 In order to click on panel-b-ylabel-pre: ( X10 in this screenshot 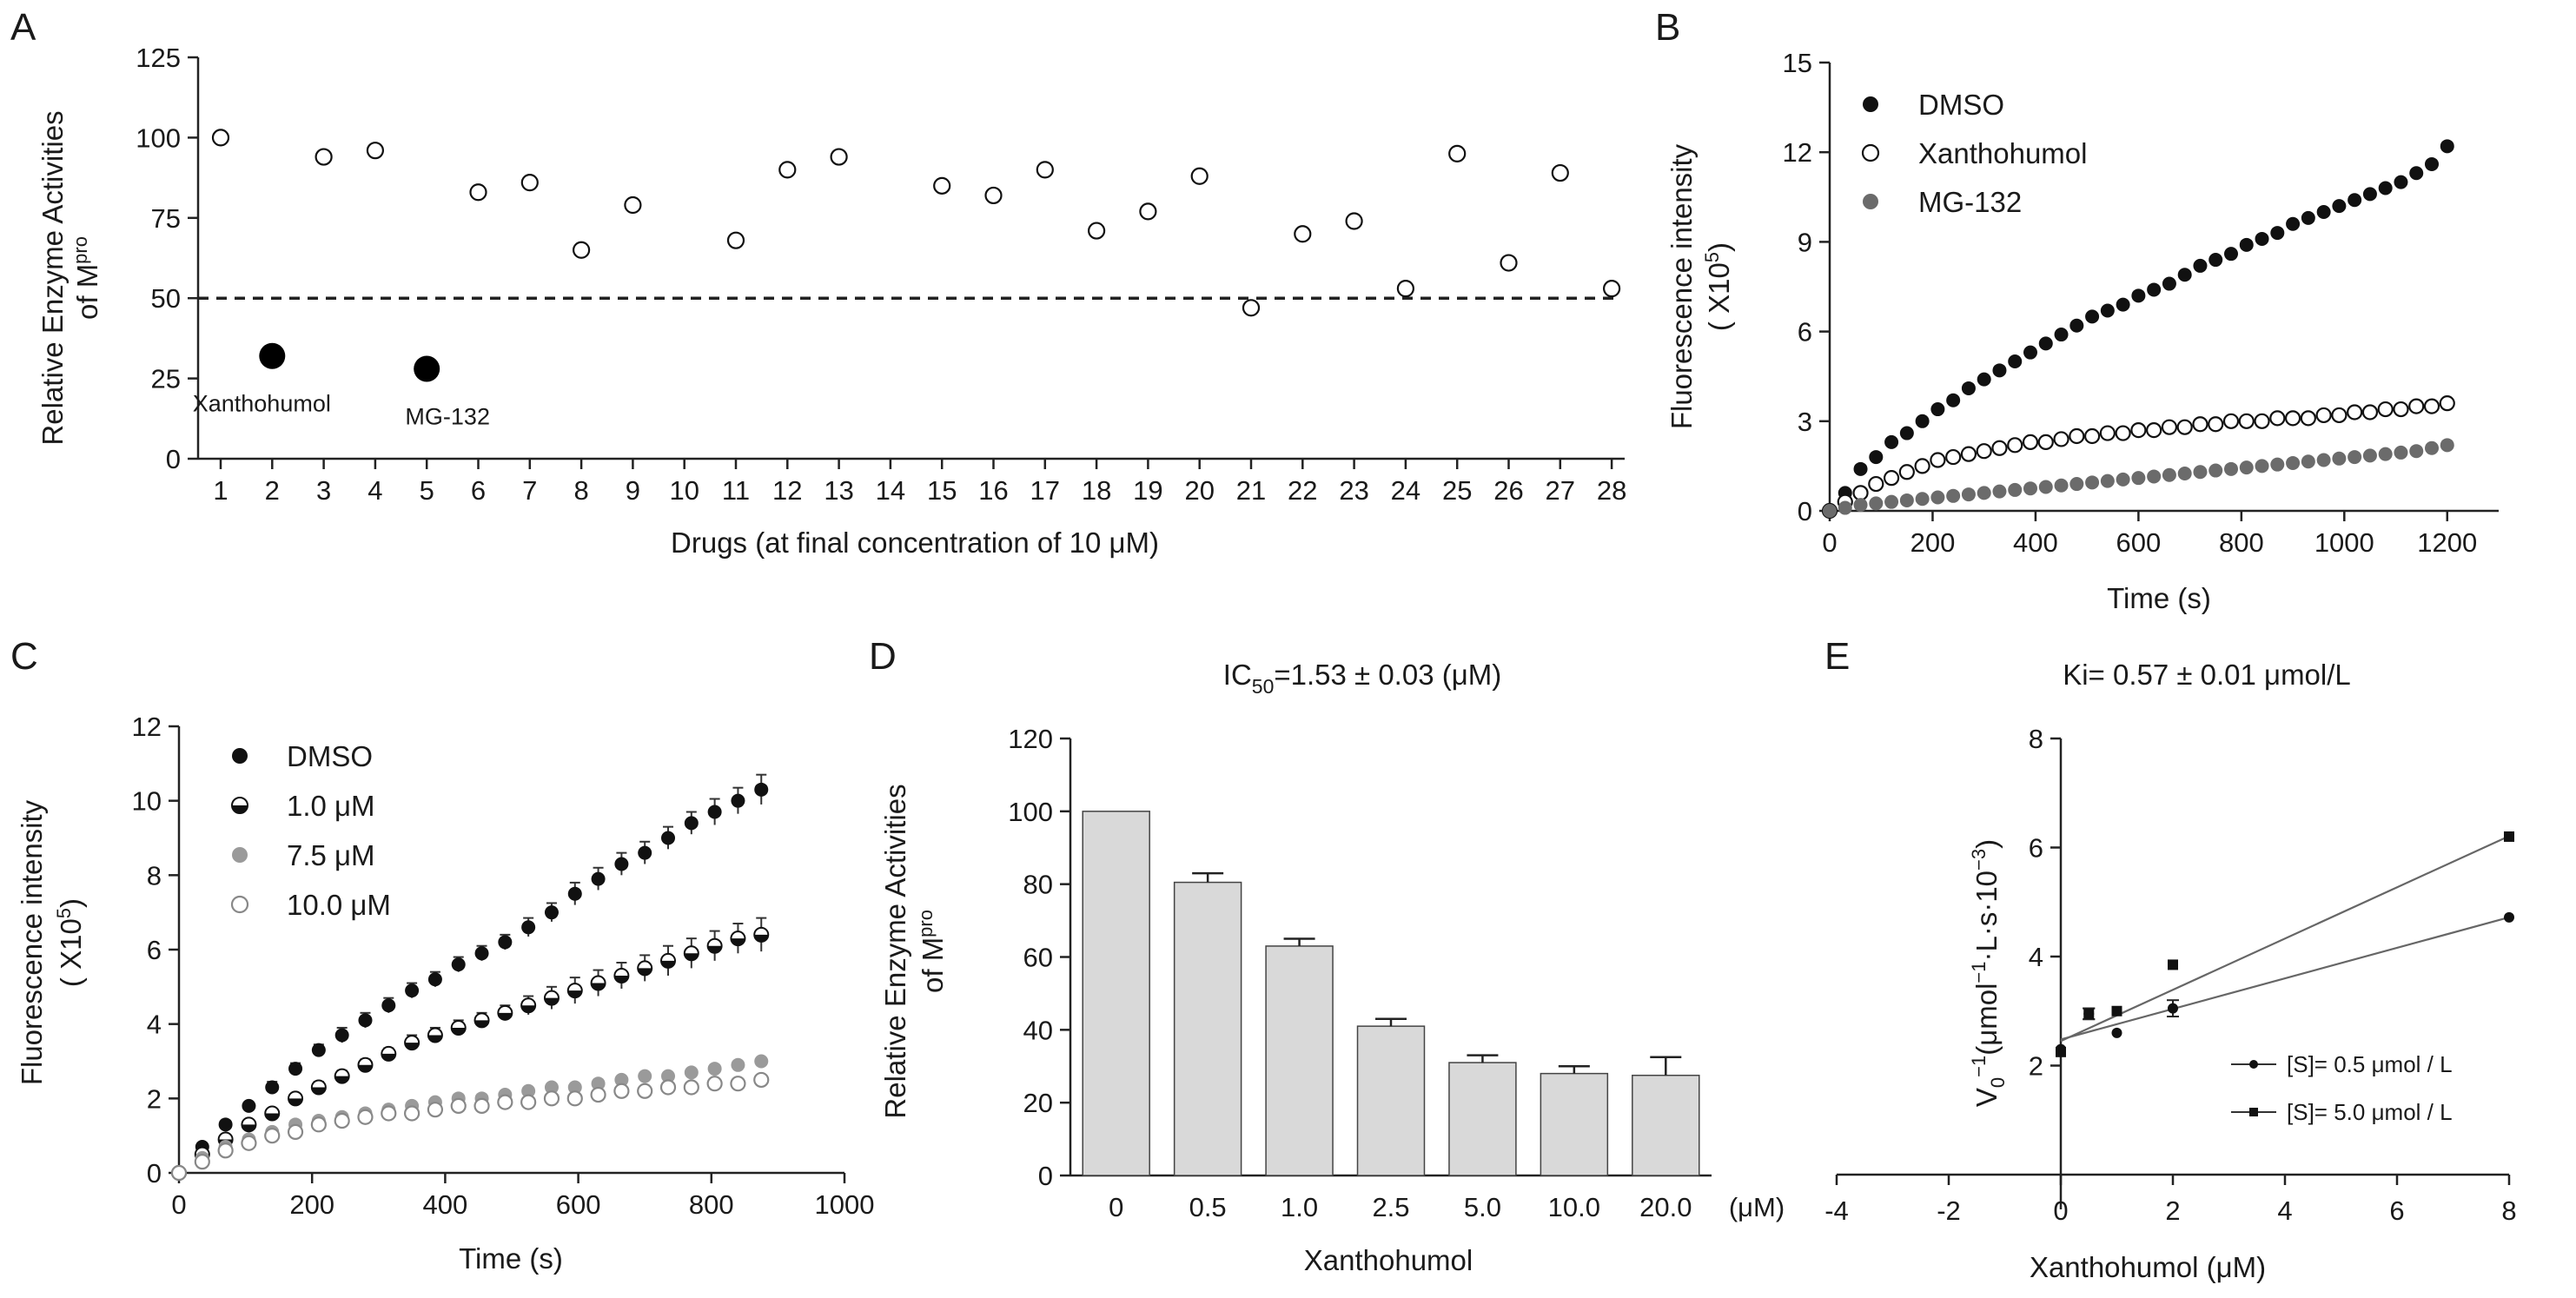, I will do `click(1719, 296)`.